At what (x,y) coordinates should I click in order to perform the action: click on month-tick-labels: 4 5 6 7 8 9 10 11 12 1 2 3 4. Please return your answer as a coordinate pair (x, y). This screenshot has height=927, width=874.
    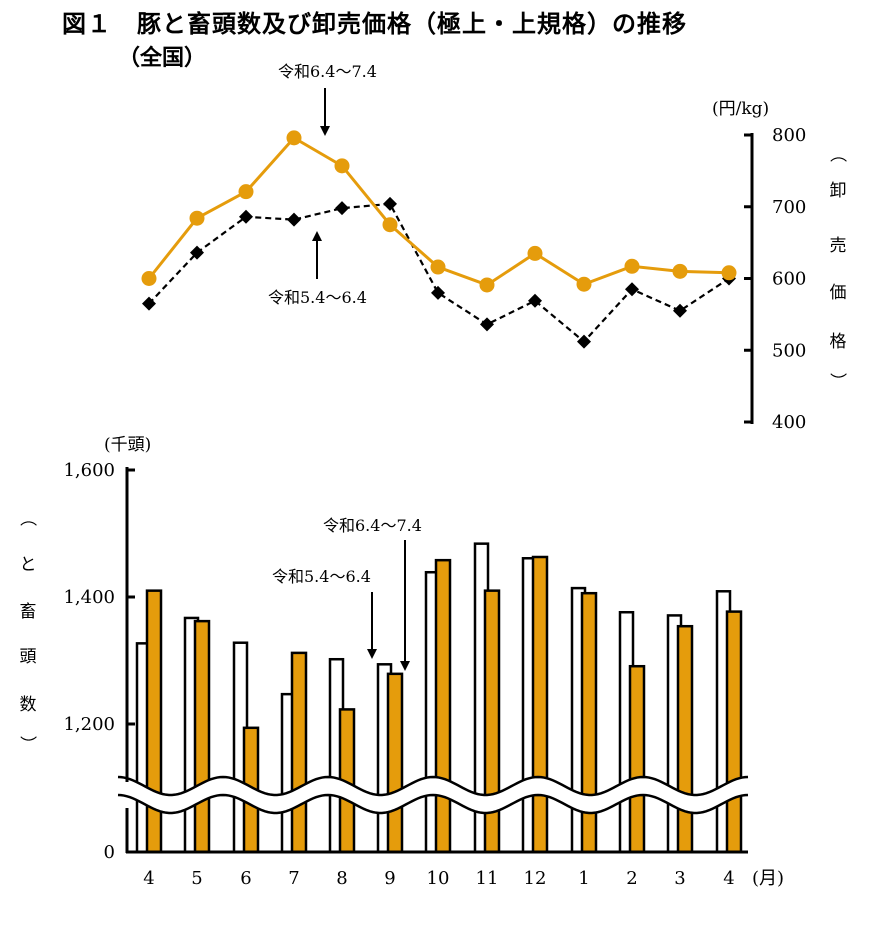
    Looking at the image, I should click on (438, 878).